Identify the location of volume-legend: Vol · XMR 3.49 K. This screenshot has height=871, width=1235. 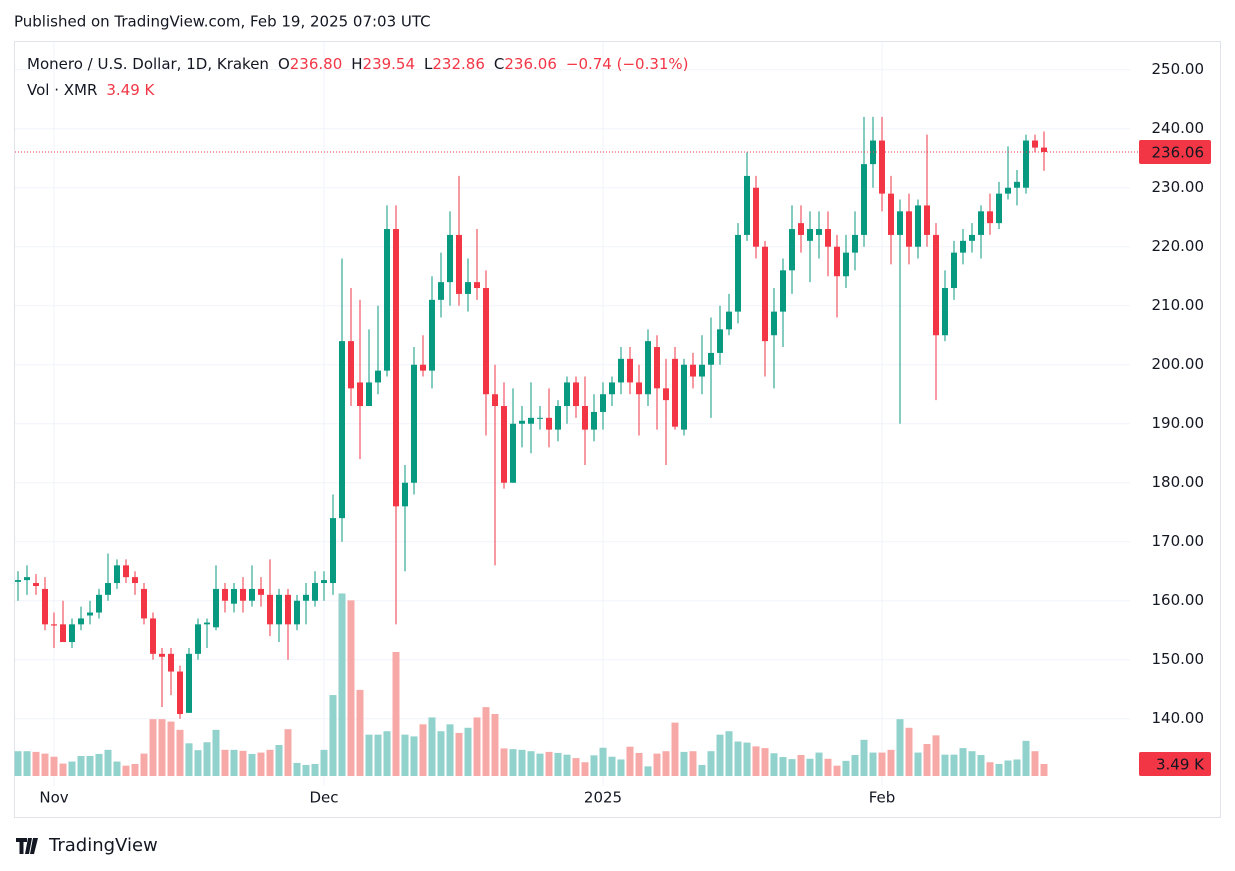
(91, 90).